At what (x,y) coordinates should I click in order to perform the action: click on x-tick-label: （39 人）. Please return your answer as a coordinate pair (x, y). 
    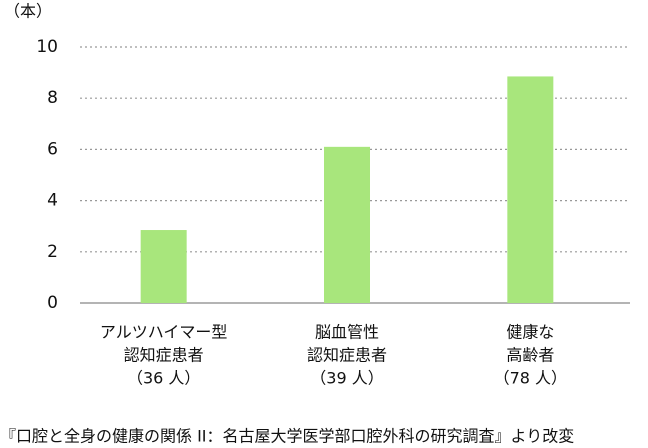
    Looking at the image, I should click on (346, 378).